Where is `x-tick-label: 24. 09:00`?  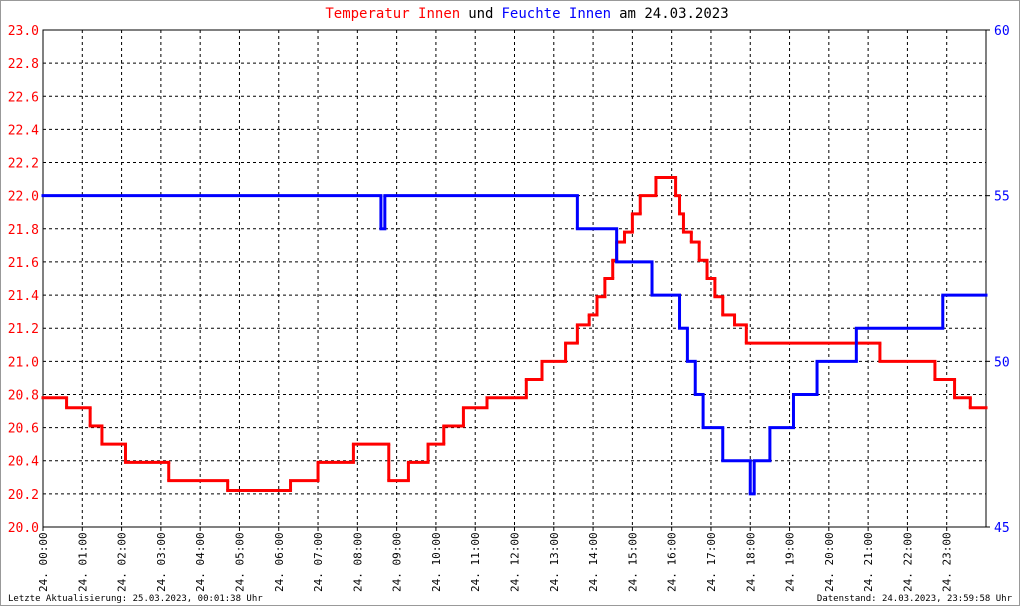 x-tick-label: 24. 09:00 is located at coordinates (397, 562).